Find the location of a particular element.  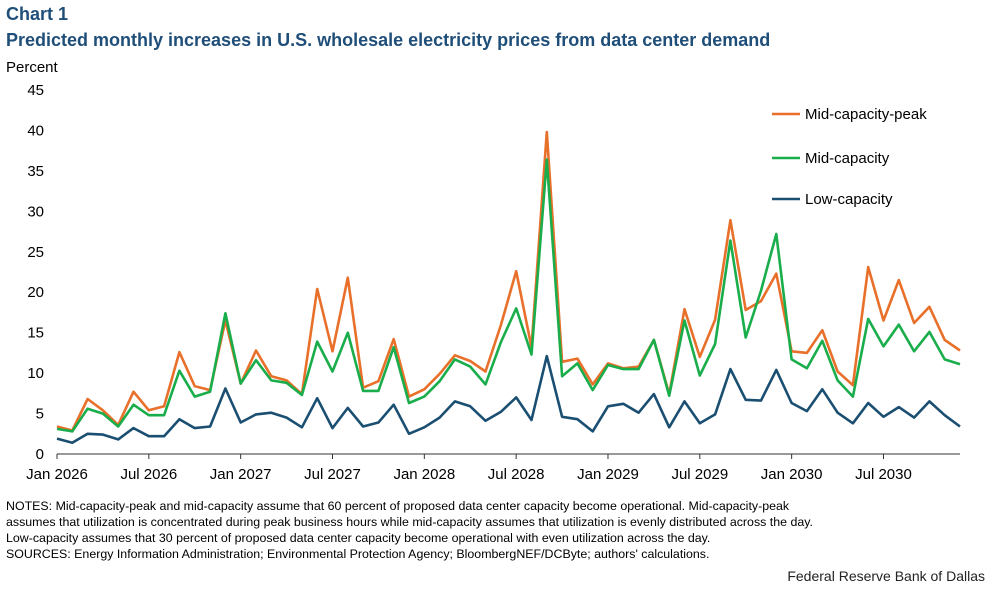

legend-label: Low-capacity is located at coordinates (849, 199).